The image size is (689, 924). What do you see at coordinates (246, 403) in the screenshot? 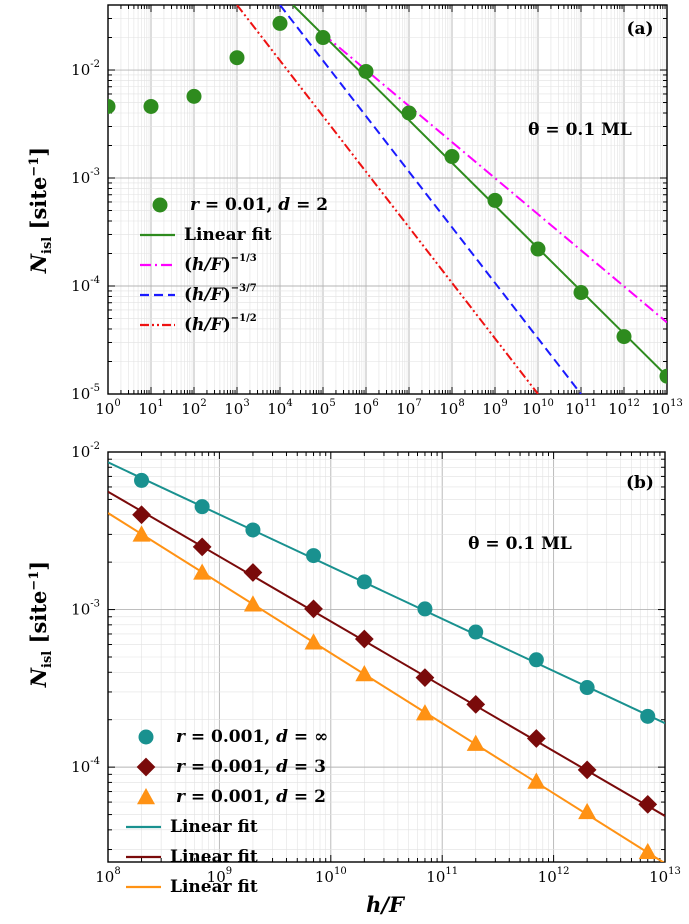
I see `panel-a-x-tick-exp: 3` at bounding box center [246, 403].